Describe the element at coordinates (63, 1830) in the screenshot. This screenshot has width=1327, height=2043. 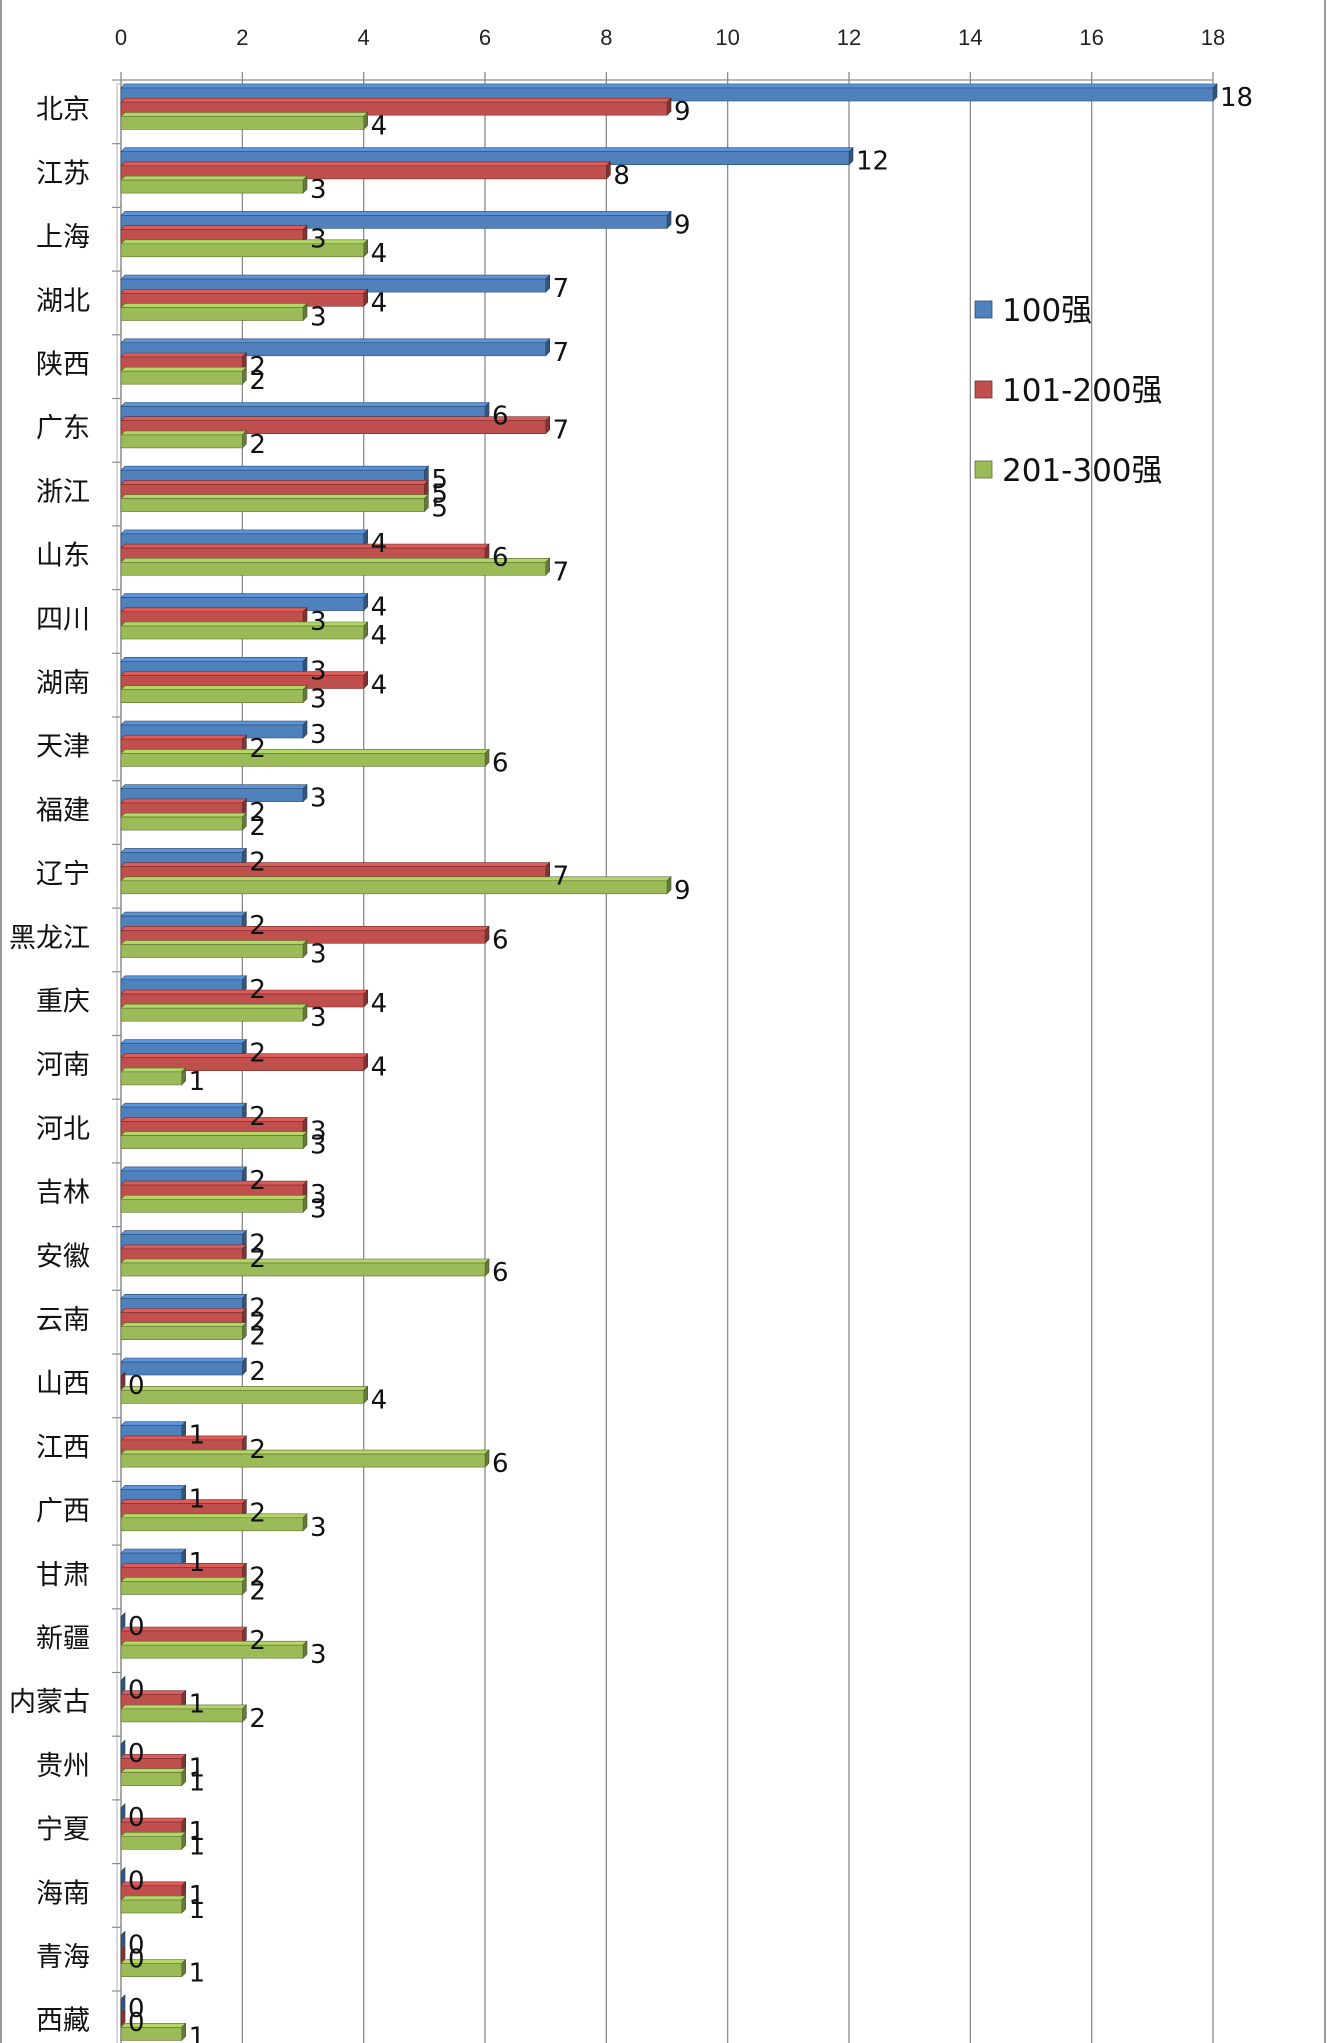
I see `category-label: 宁夏` at that location.